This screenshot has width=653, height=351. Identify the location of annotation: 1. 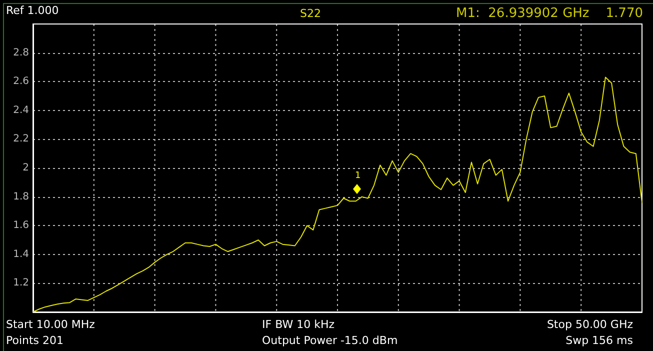
(358, 176).